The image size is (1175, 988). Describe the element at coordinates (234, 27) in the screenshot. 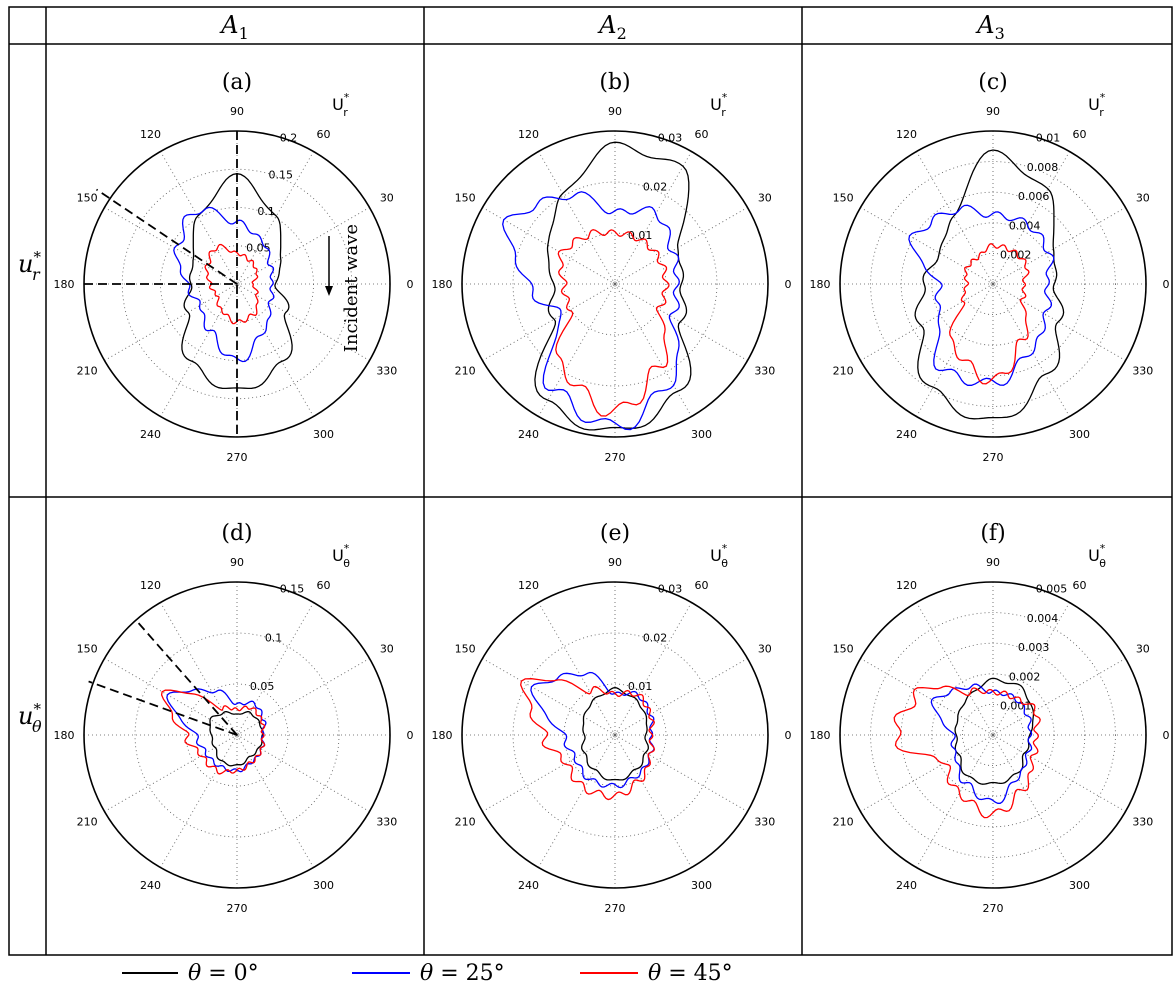

I see `column-header-a1: A1` at that location.